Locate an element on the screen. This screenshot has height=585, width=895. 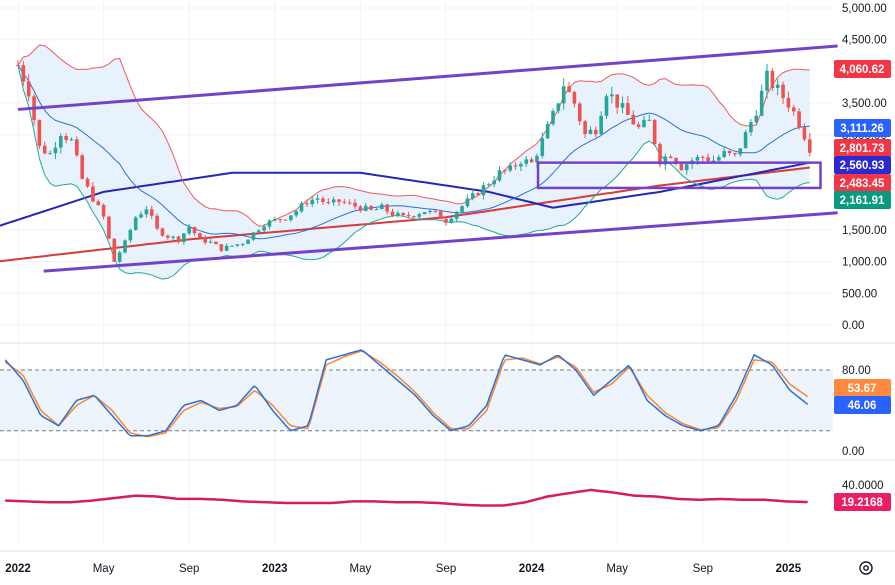
upper-channel-trendline is located at coordinates (427, 77).